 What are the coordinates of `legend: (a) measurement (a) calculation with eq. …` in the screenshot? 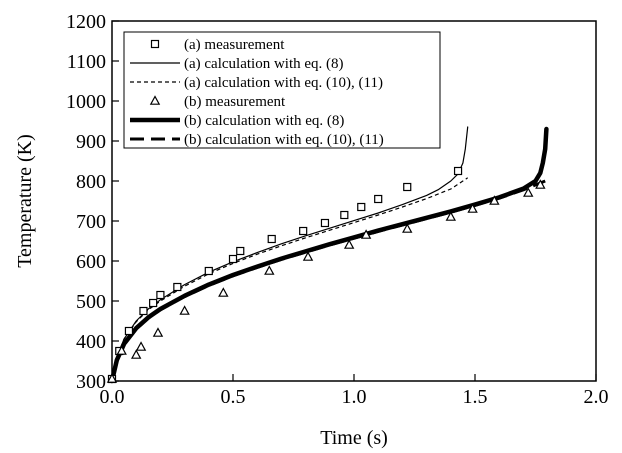 It's located at (282, 90).